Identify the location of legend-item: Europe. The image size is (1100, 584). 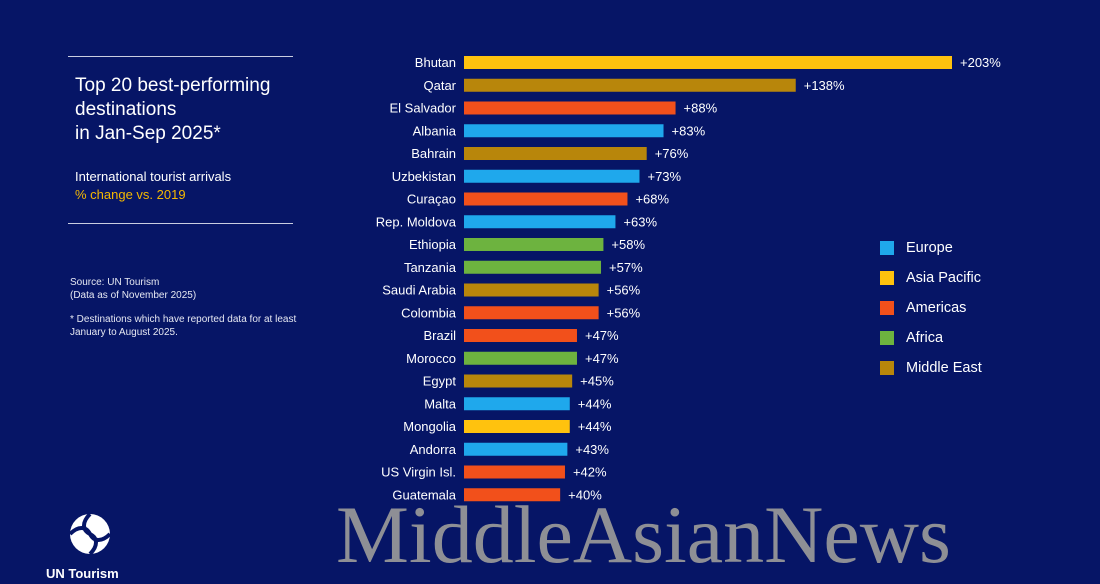
(931, 248).